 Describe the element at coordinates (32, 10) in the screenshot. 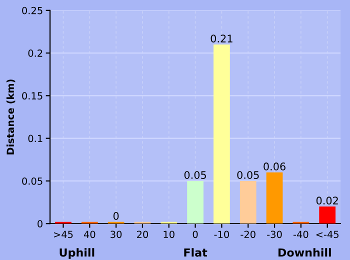

I see `y-tick-label: 0.25` at that location.